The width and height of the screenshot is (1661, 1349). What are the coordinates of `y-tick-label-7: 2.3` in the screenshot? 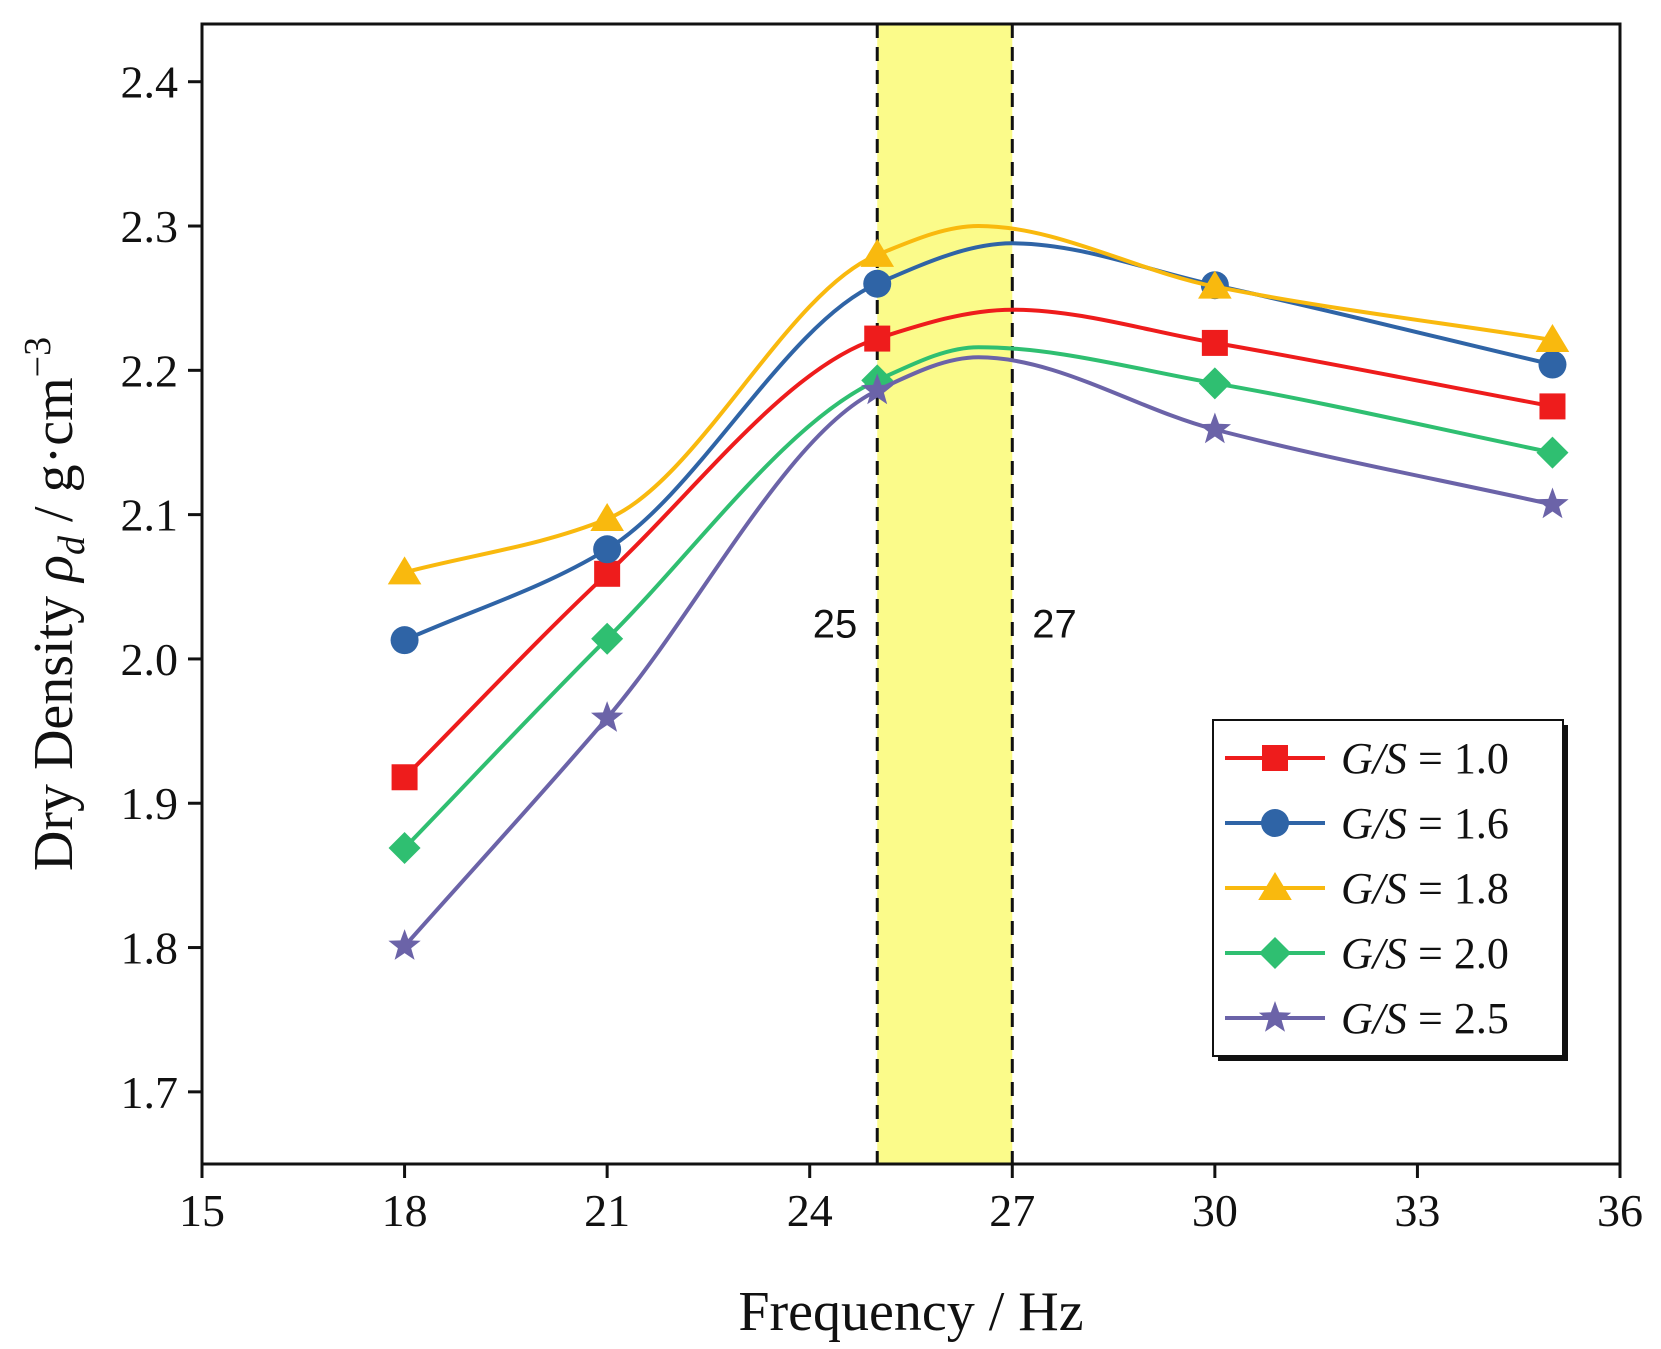 It's located at (150, 226).